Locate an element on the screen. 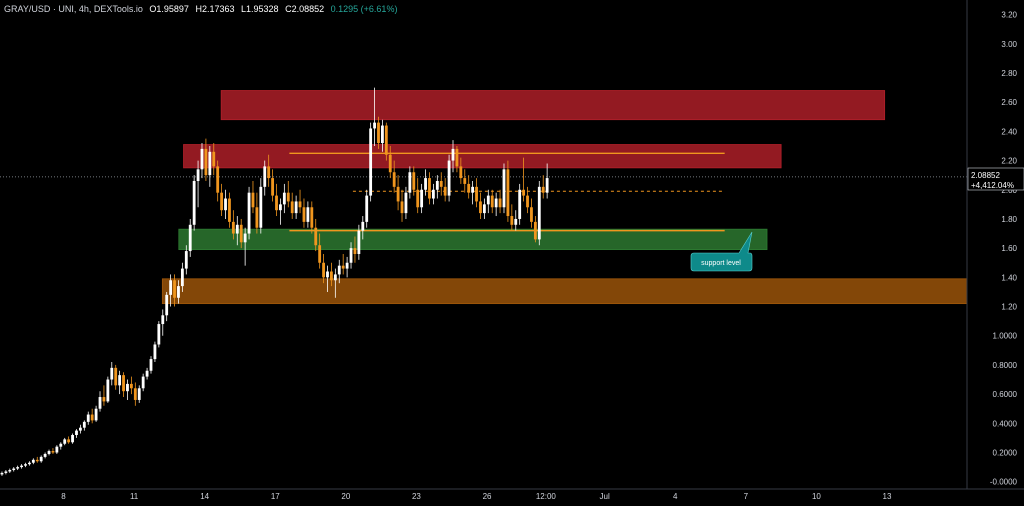 This screenshot has width=1024, height=506. y-tick-label: 3.20 is located at coordinates (1009, 15).